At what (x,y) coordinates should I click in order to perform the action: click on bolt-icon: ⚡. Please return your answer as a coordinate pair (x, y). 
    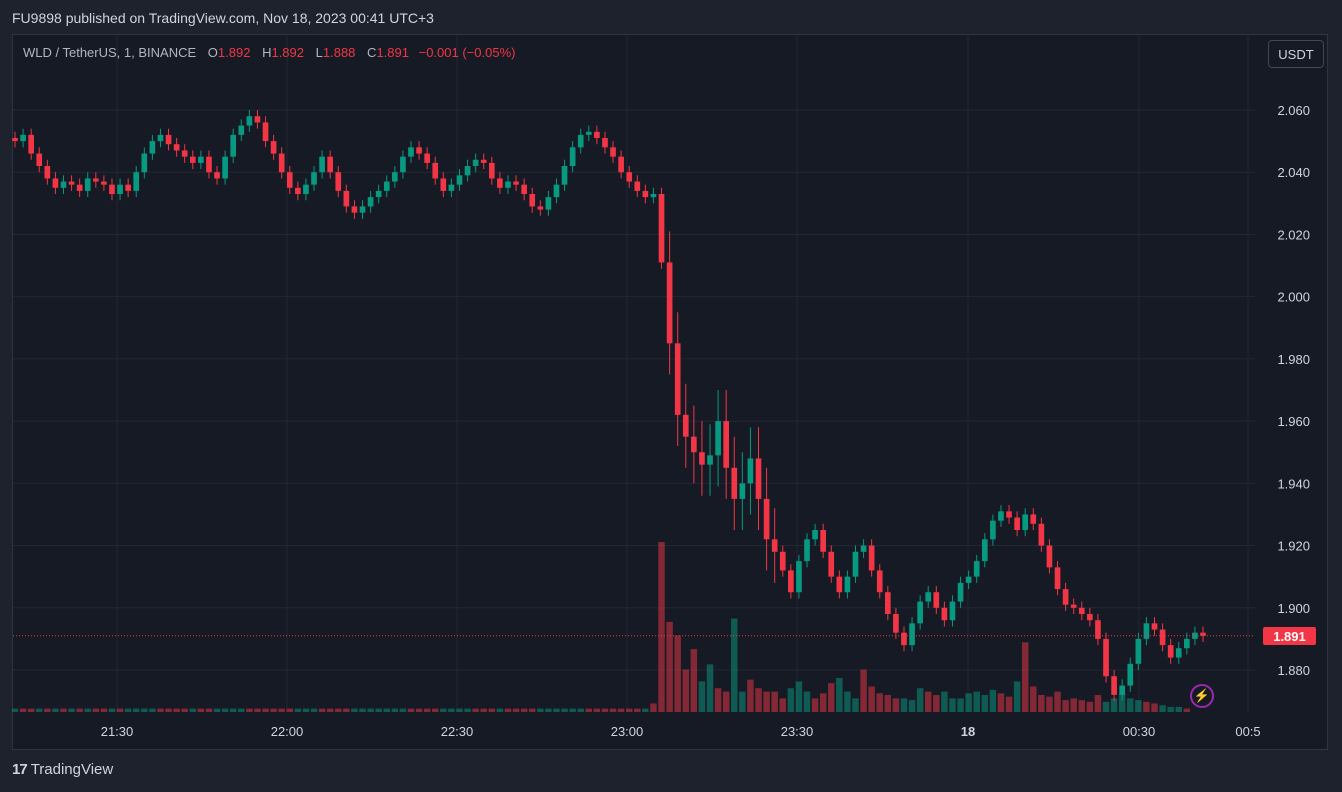
    Looking at the image, I should click on (1202, 696).